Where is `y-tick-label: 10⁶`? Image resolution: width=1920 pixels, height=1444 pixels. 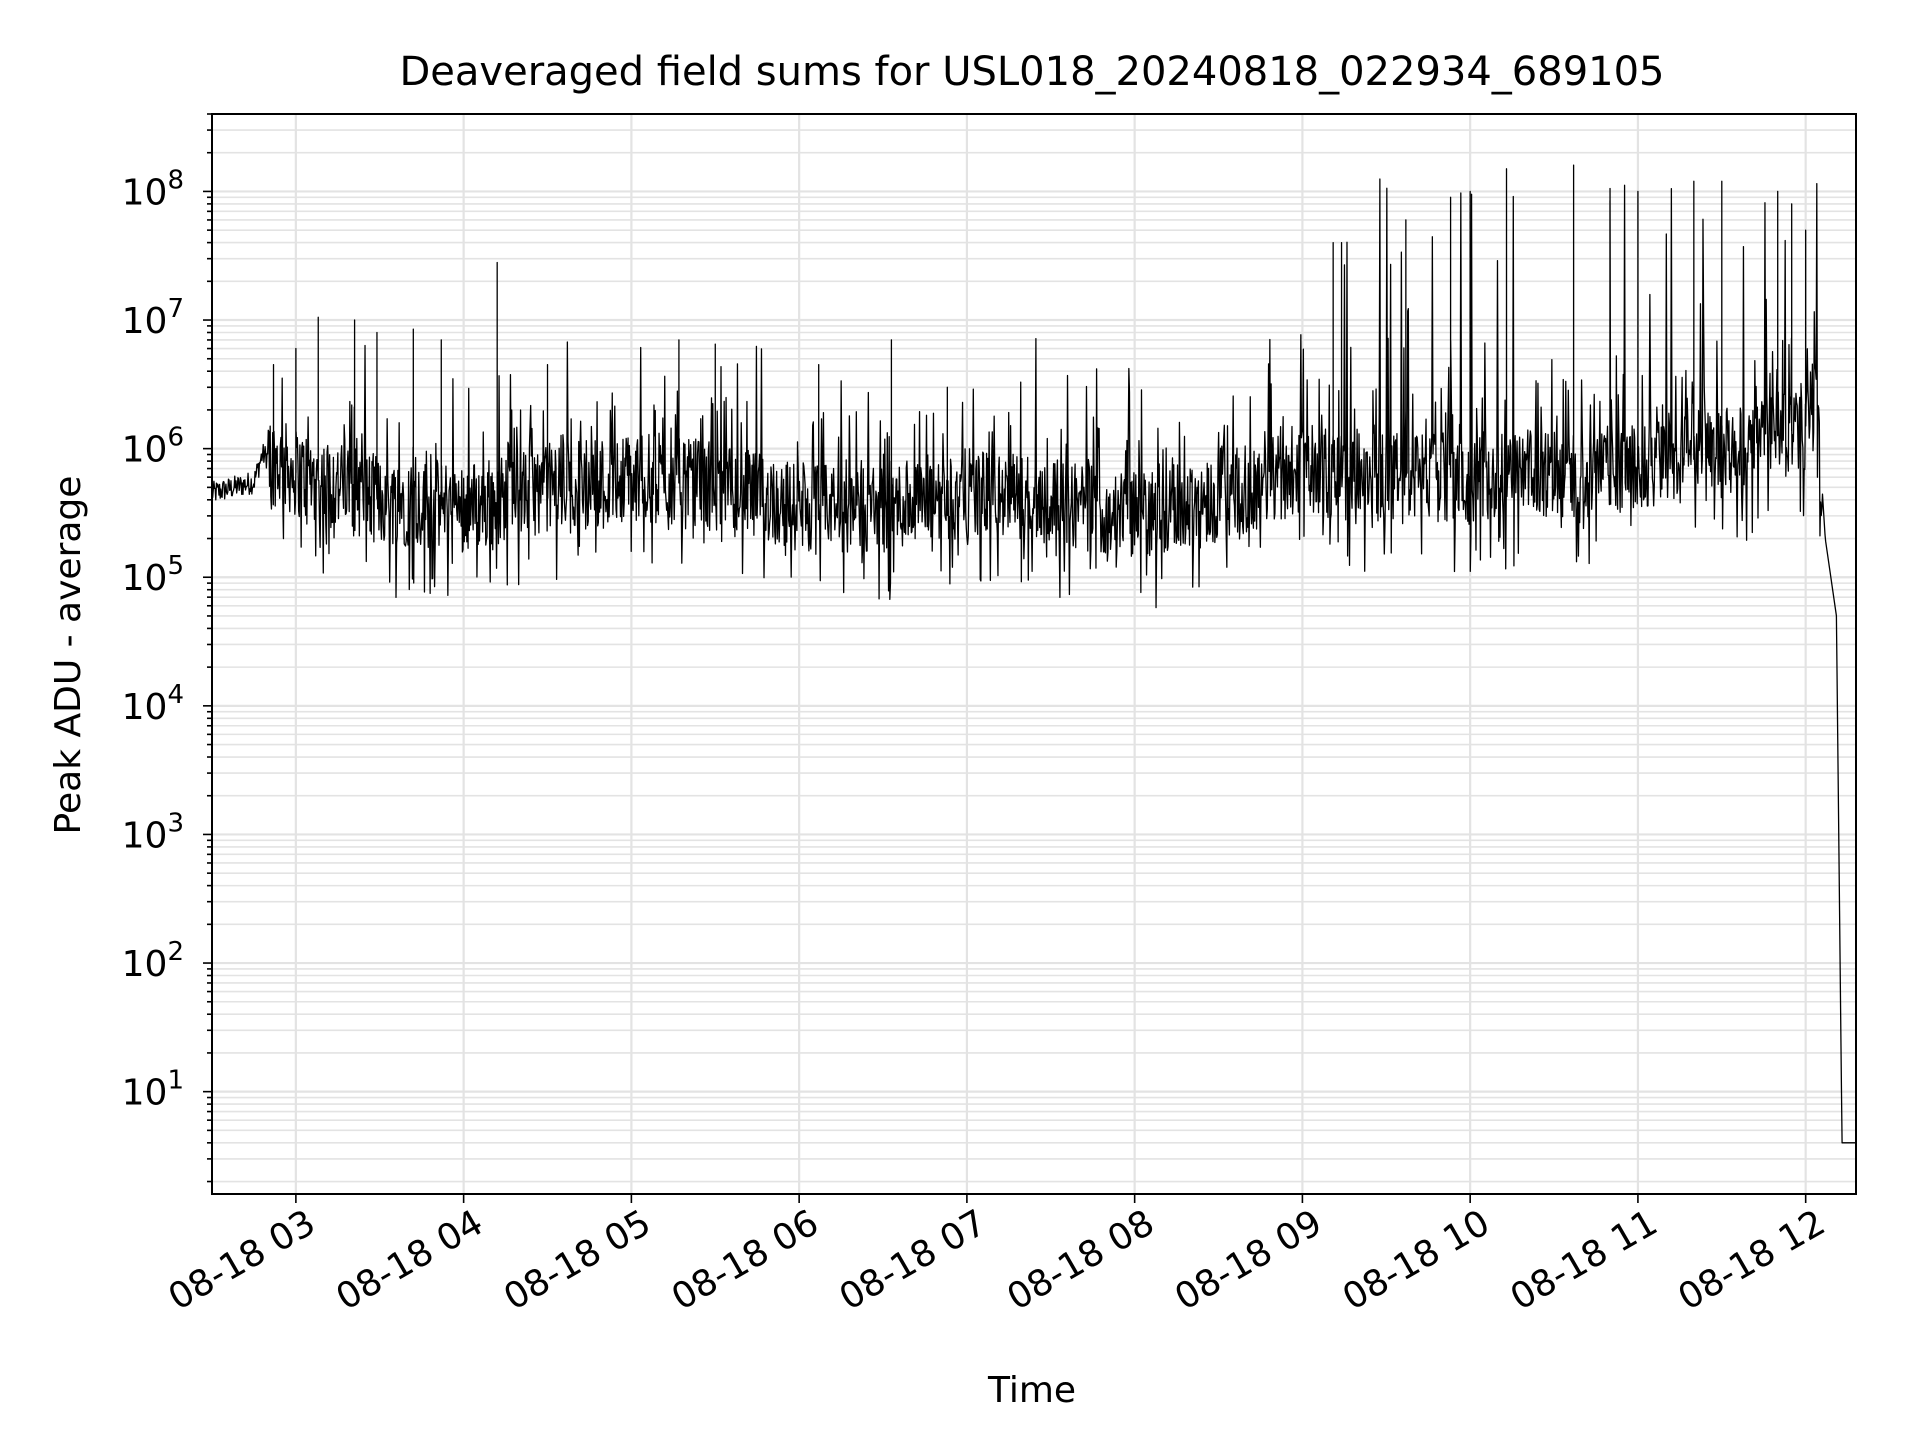 y-tick-label: 10⁶ is located at coordinates (153, 447).